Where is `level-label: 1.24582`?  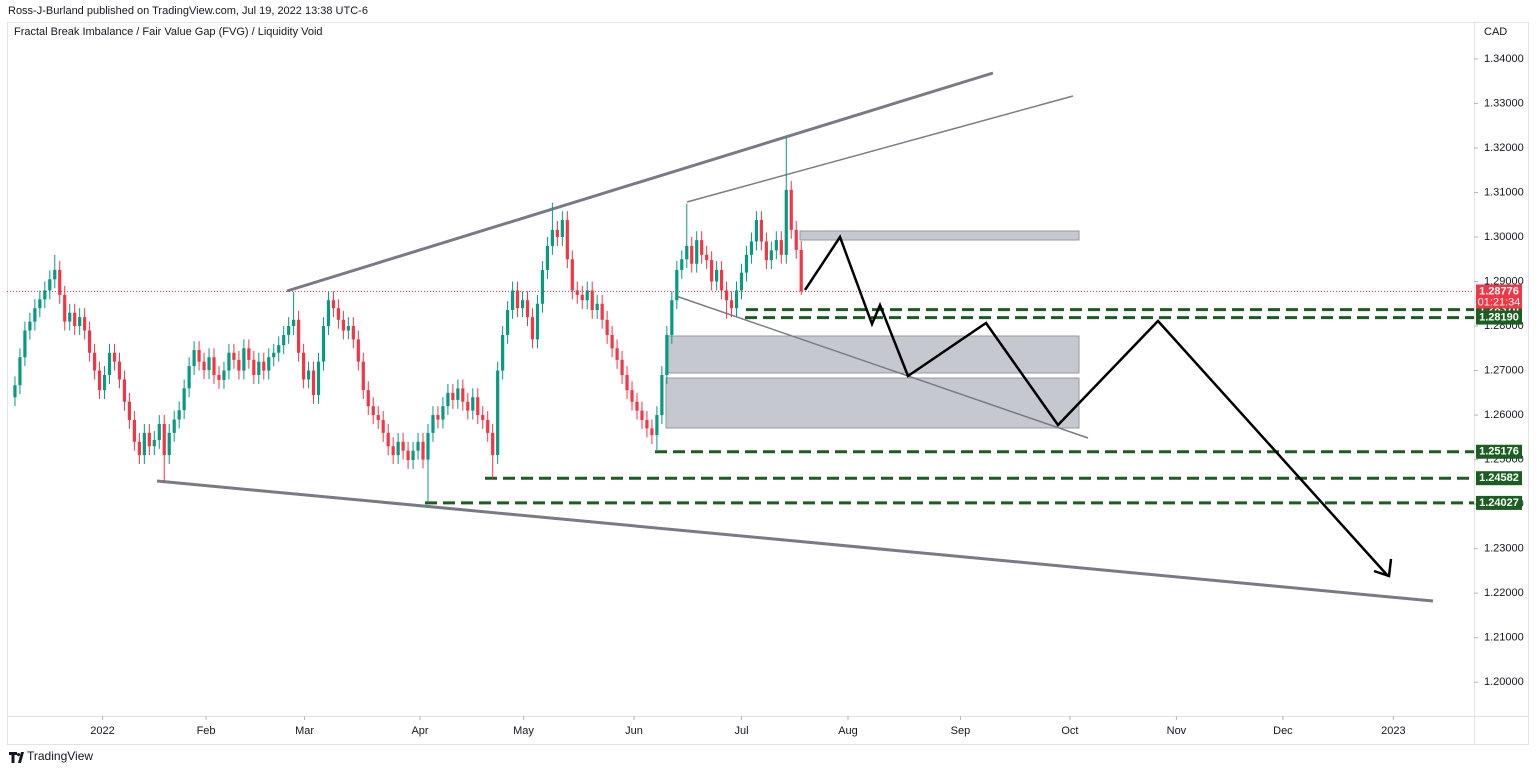 level-label: 1.24582 is located at coordinates (1499, 478).